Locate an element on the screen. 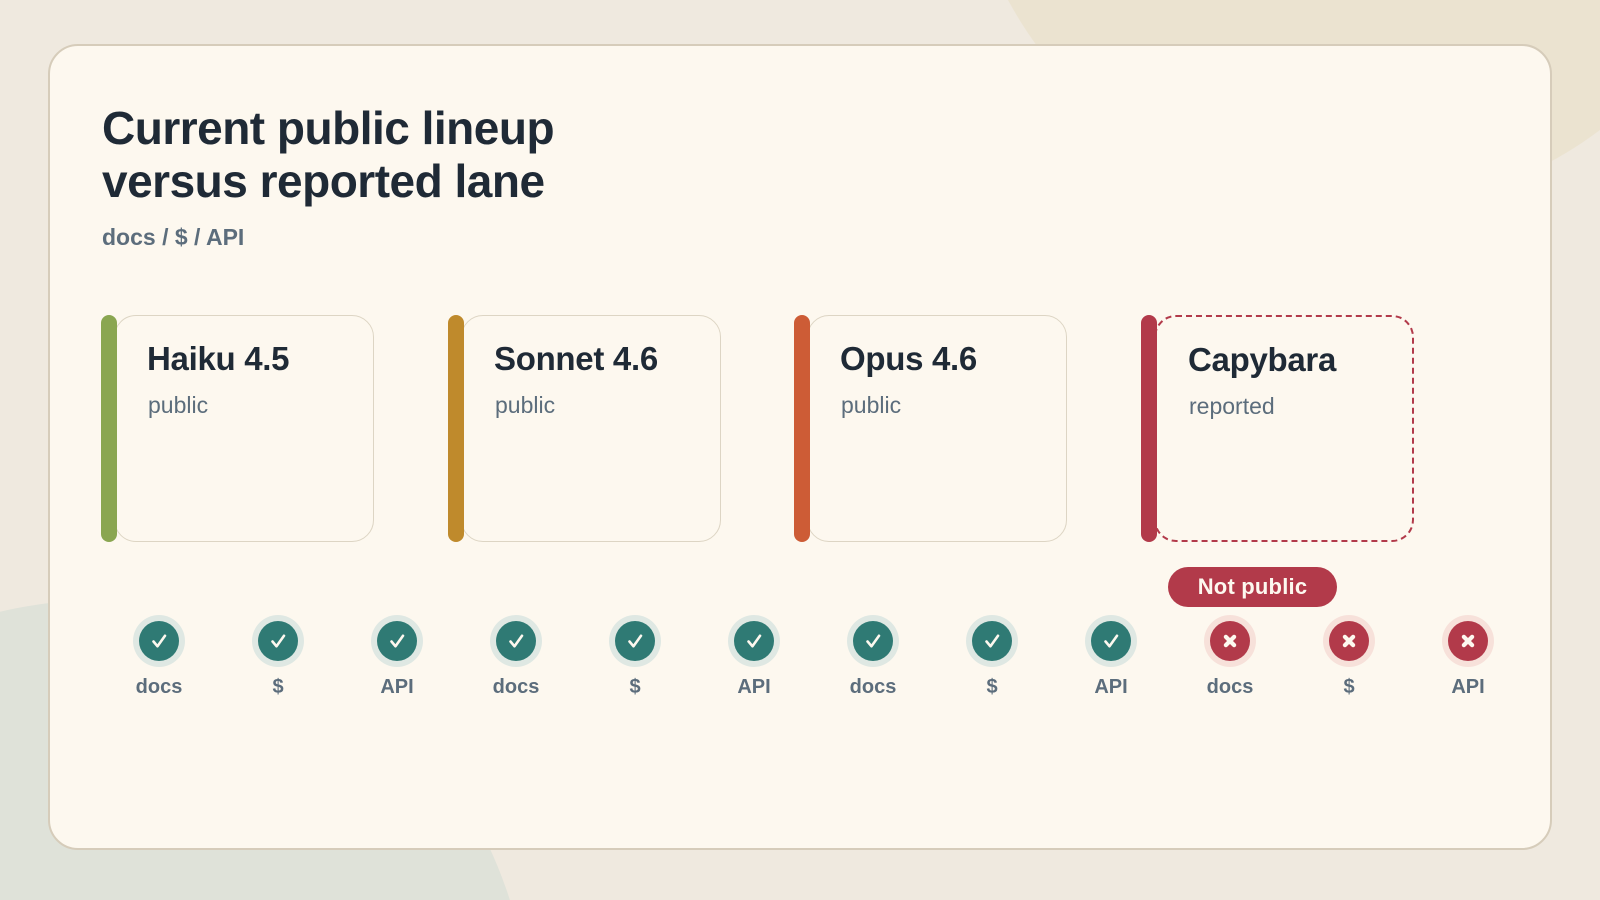 This screenshot has height=900, width=1600. title-line-2: versus reported lane is located at coordinates (323, 181).